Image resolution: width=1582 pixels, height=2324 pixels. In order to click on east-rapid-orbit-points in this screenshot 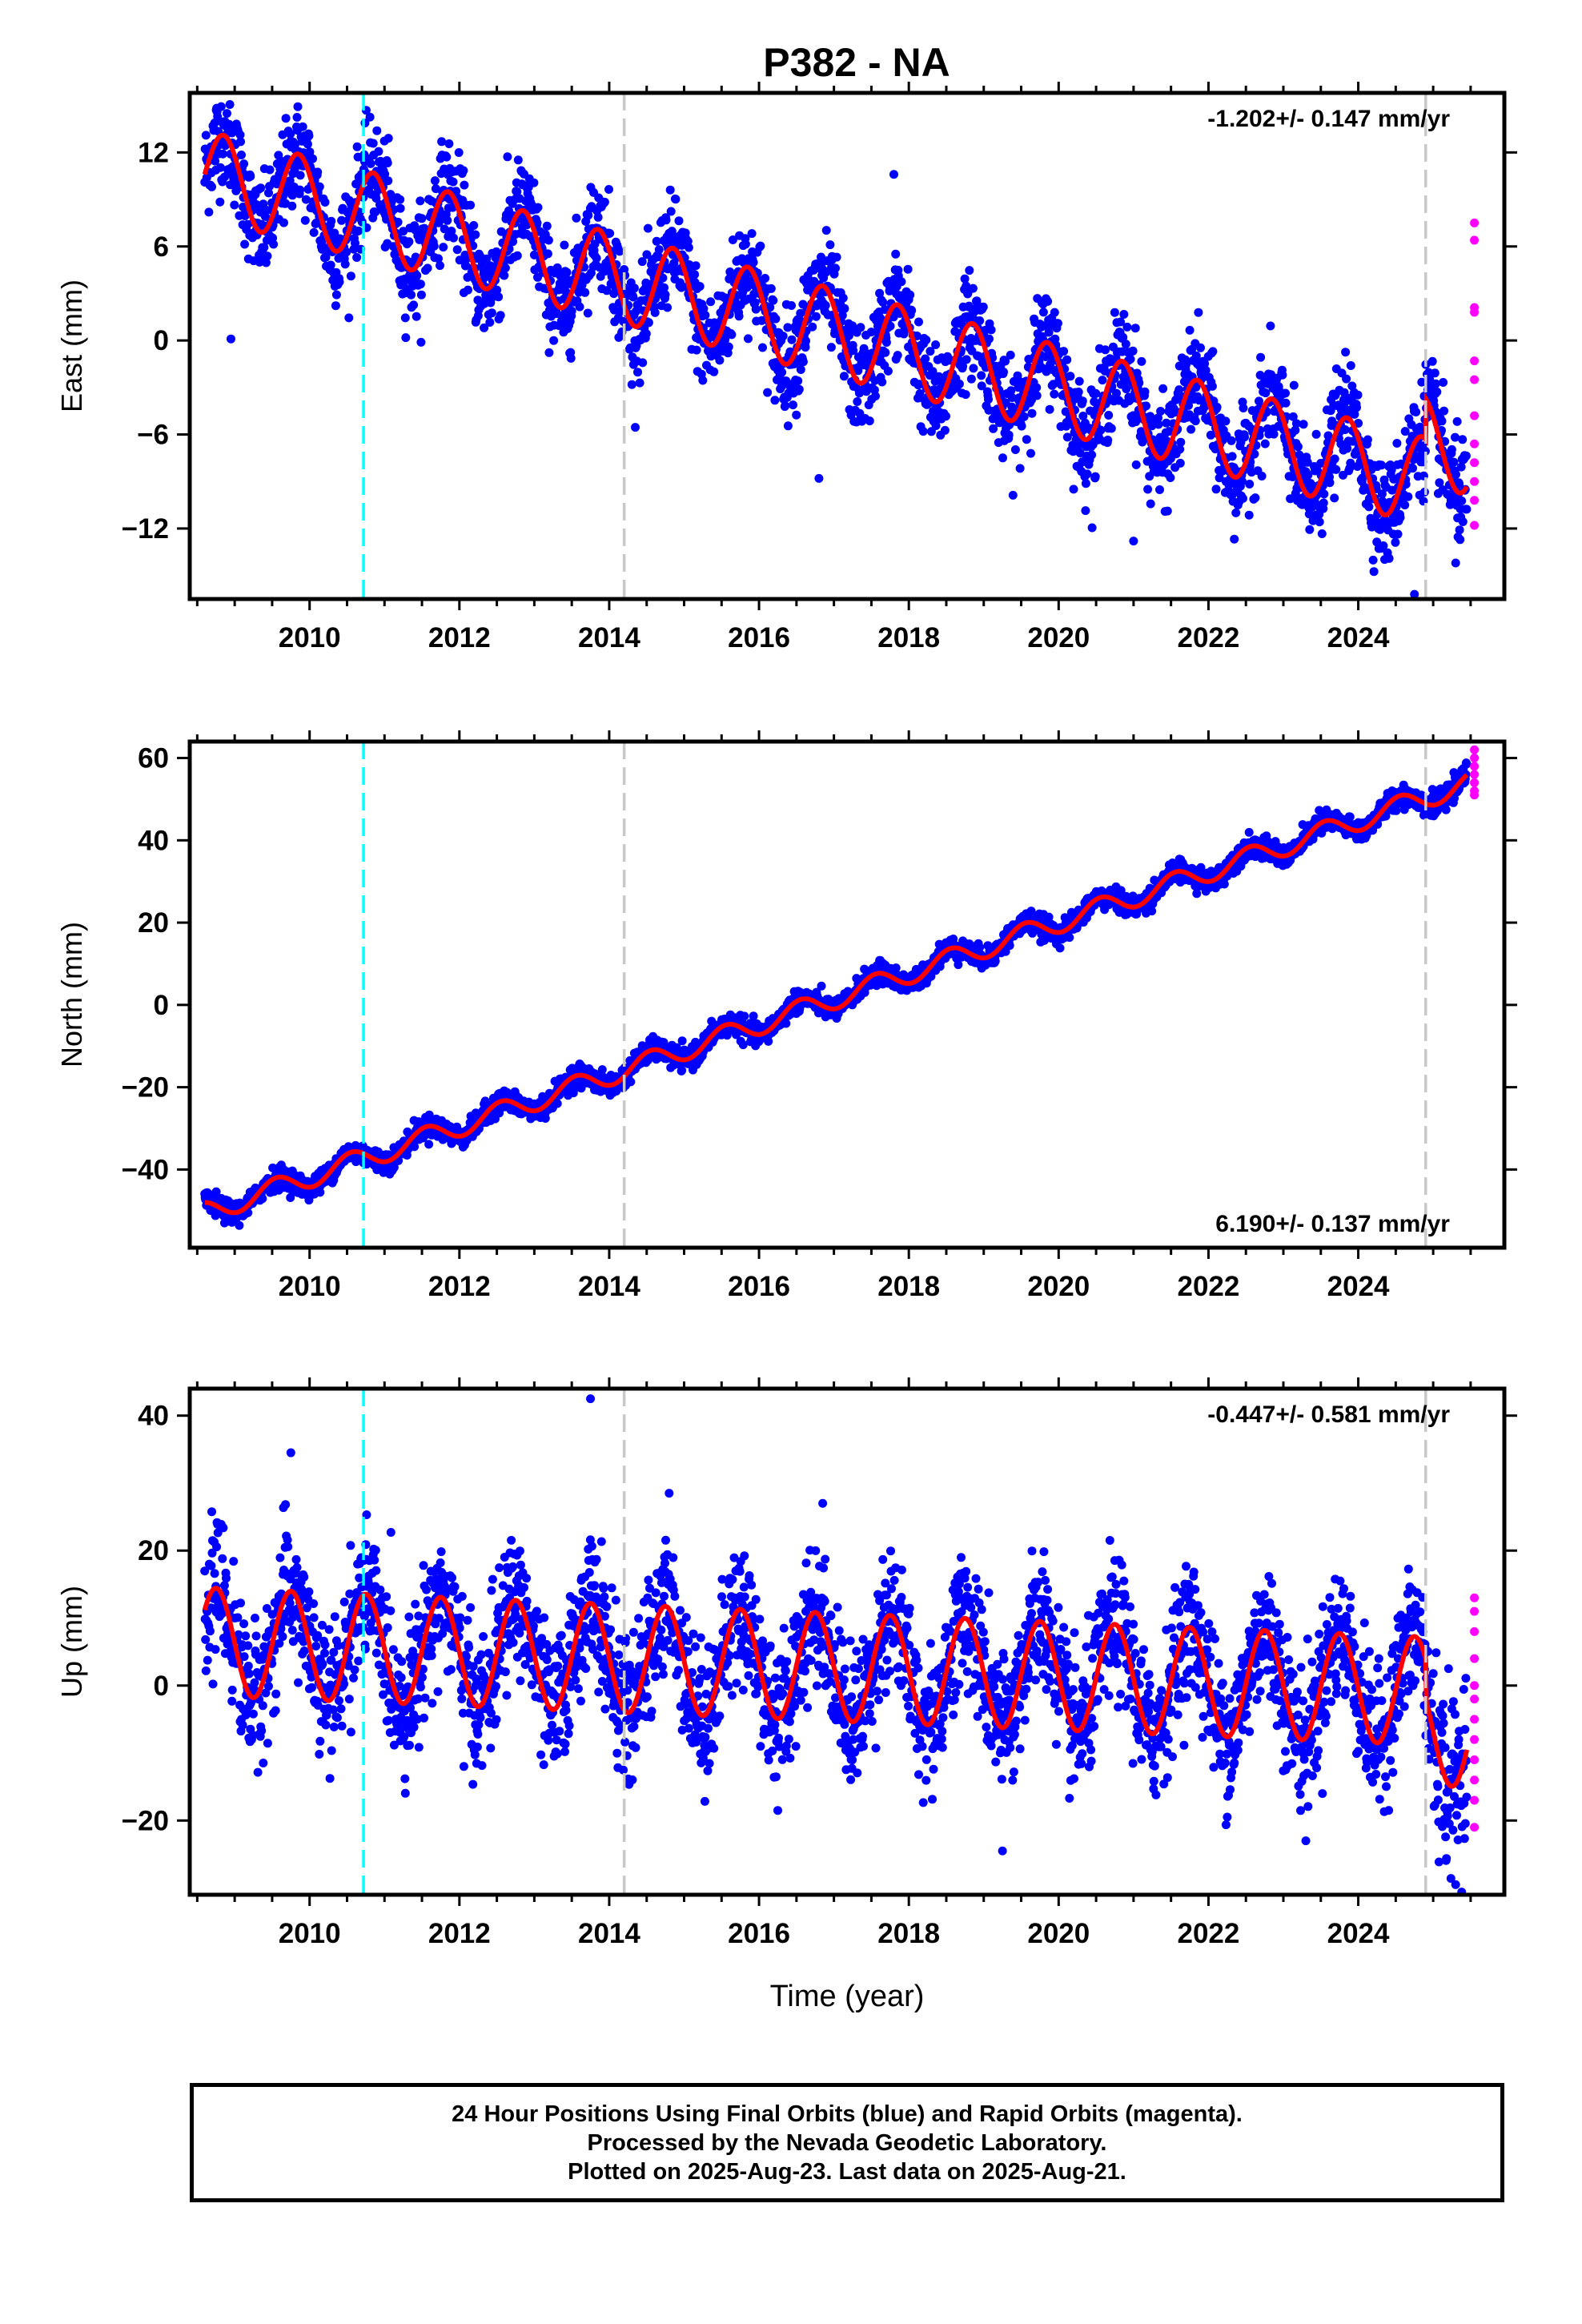, I will do `click(1475, 374)`.